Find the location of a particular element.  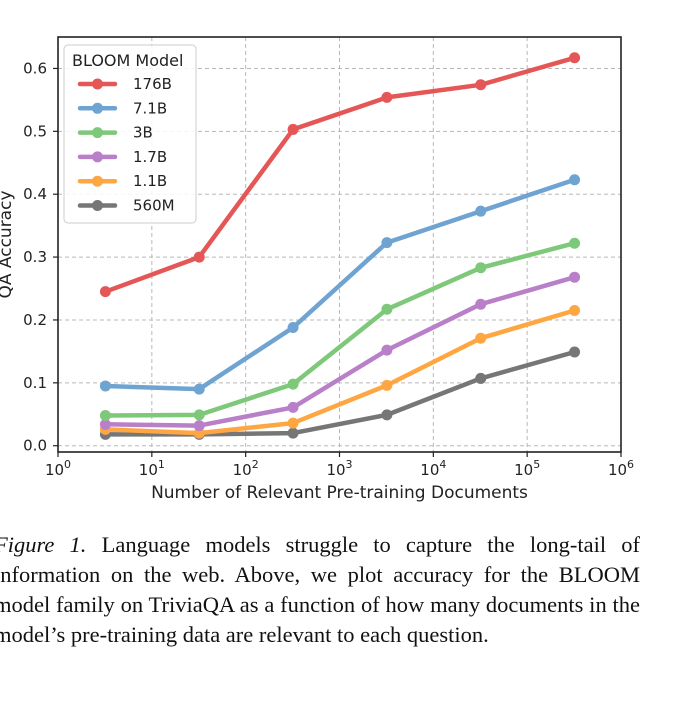

y-tick-label: 0.6 is located at coordinates (35, 68).